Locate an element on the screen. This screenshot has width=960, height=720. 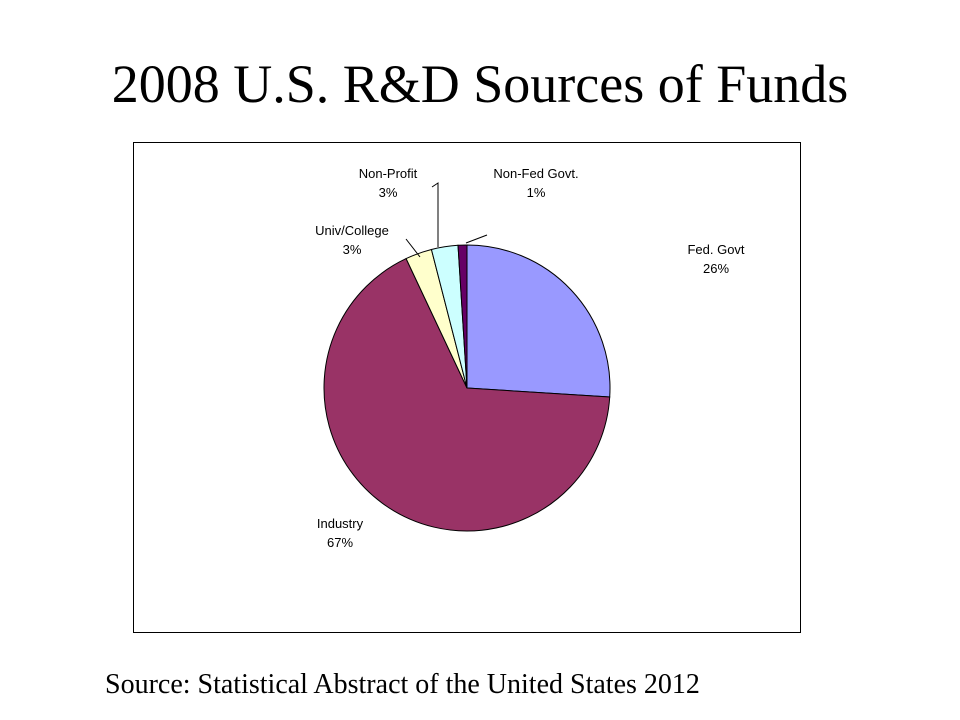
slice-percent-univ-college: 3% is located at coordinates (352, 249).